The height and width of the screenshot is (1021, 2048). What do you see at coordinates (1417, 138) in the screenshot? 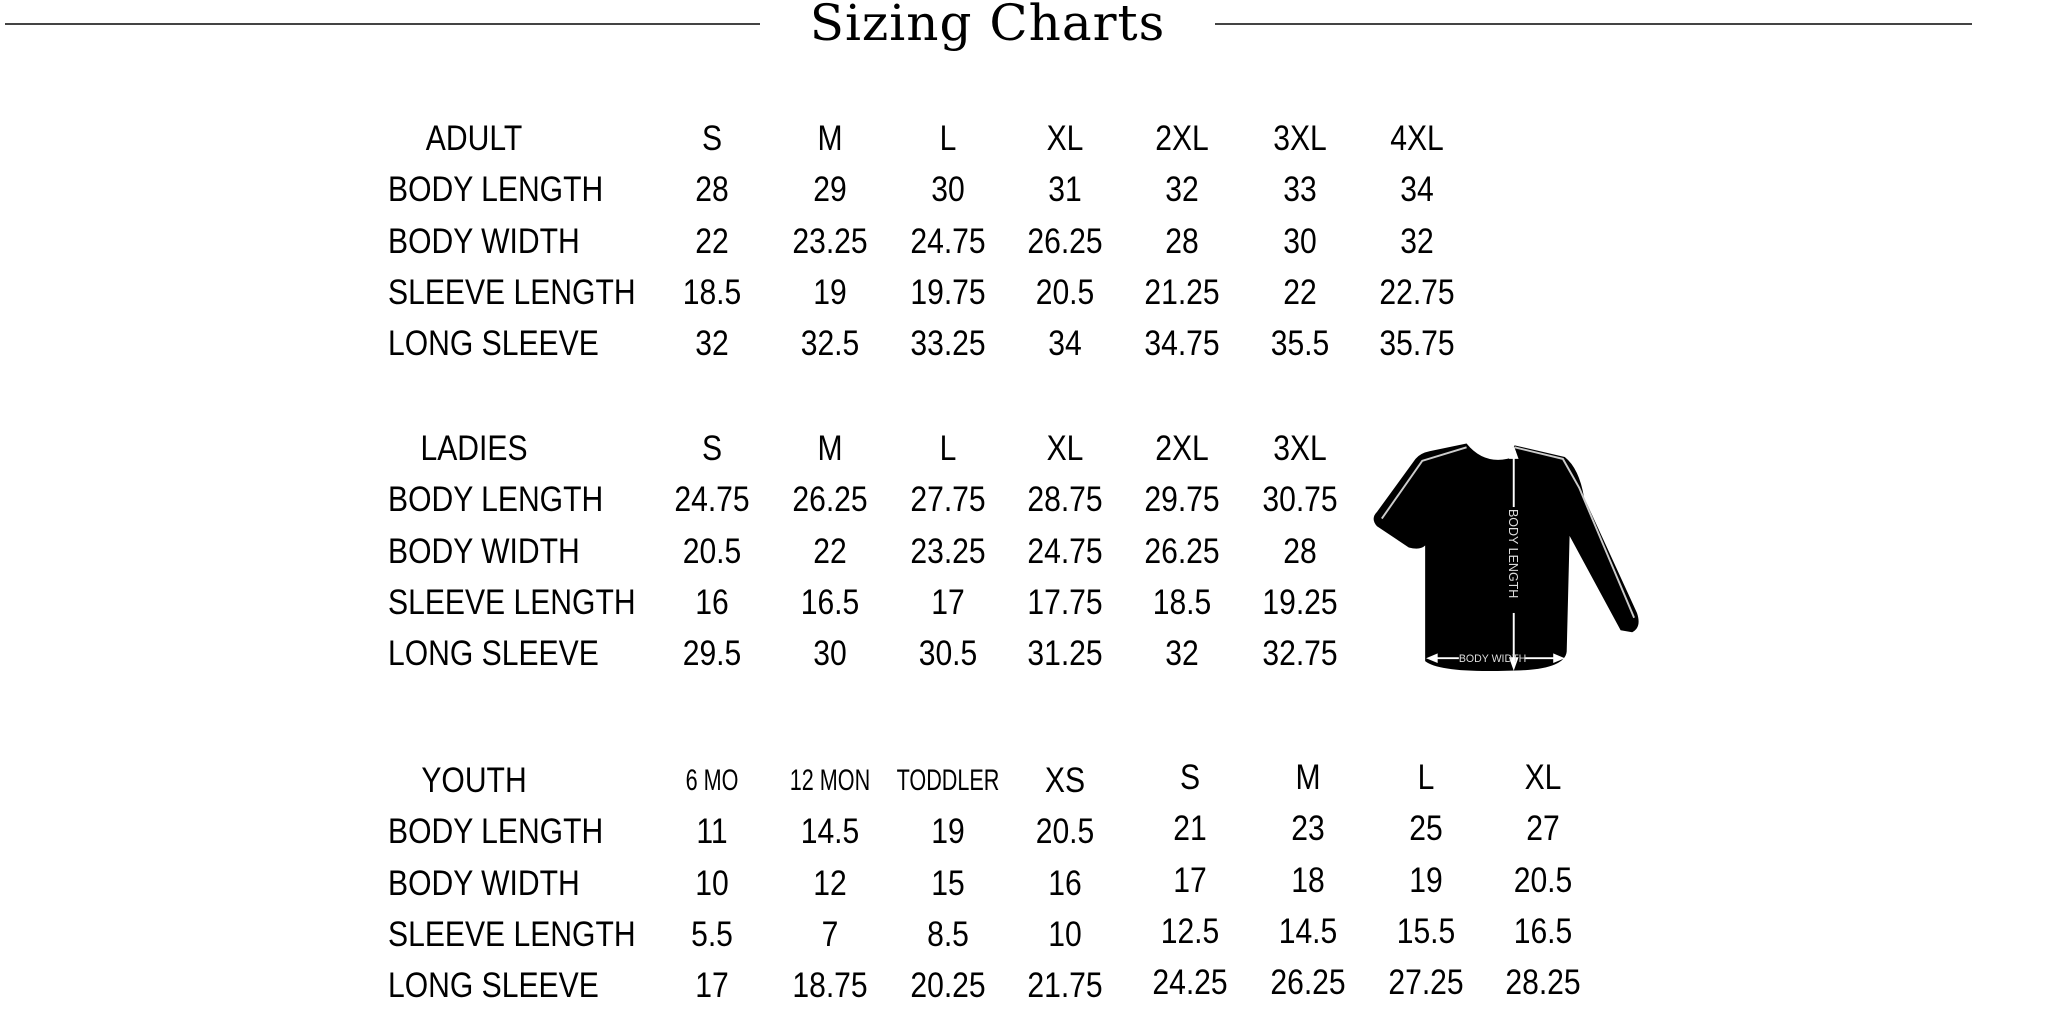
I see `adult-size-header: 4XL` at bounding box center [1417, 138].